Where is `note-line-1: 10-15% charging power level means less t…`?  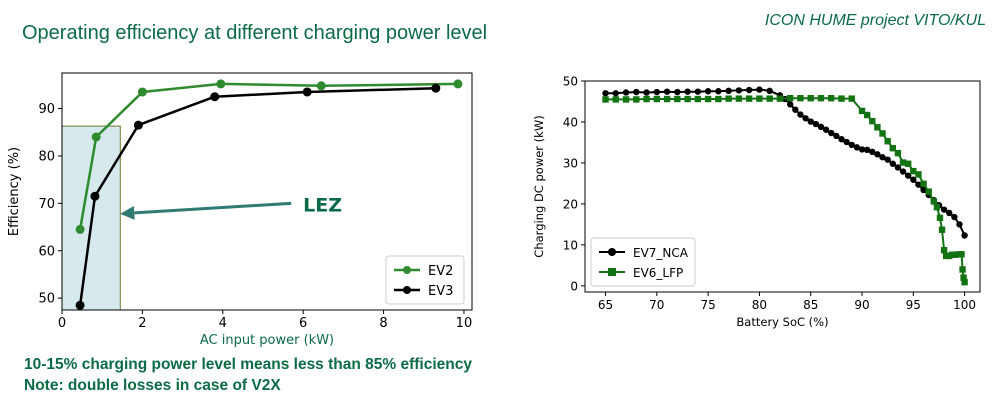 note-line-1: 10-15% charging power level means less t… is located at coordinates (248, 364).